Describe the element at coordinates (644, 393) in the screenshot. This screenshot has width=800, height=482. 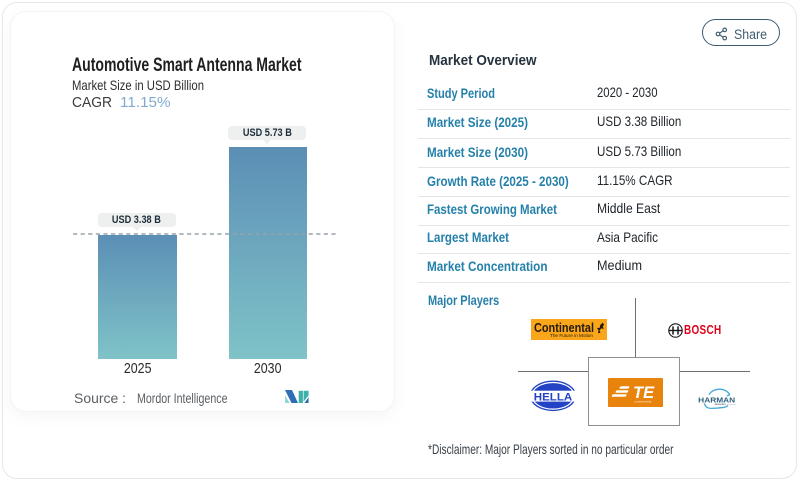
I see `svg-text: TE` at that location.